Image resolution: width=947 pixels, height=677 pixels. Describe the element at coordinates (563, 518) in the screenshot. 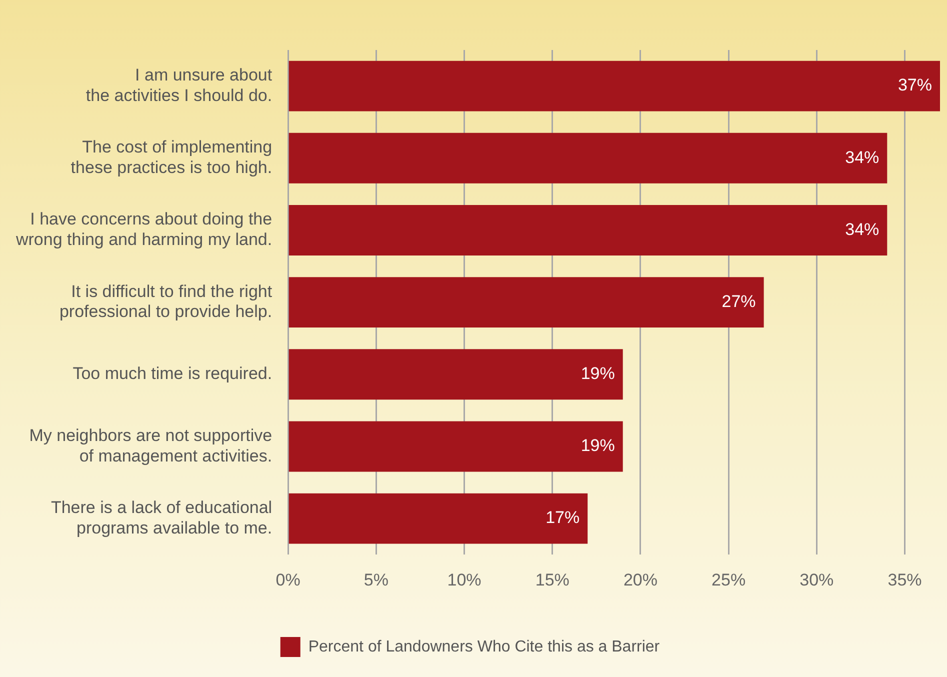

I see `text: 17%` at that location.